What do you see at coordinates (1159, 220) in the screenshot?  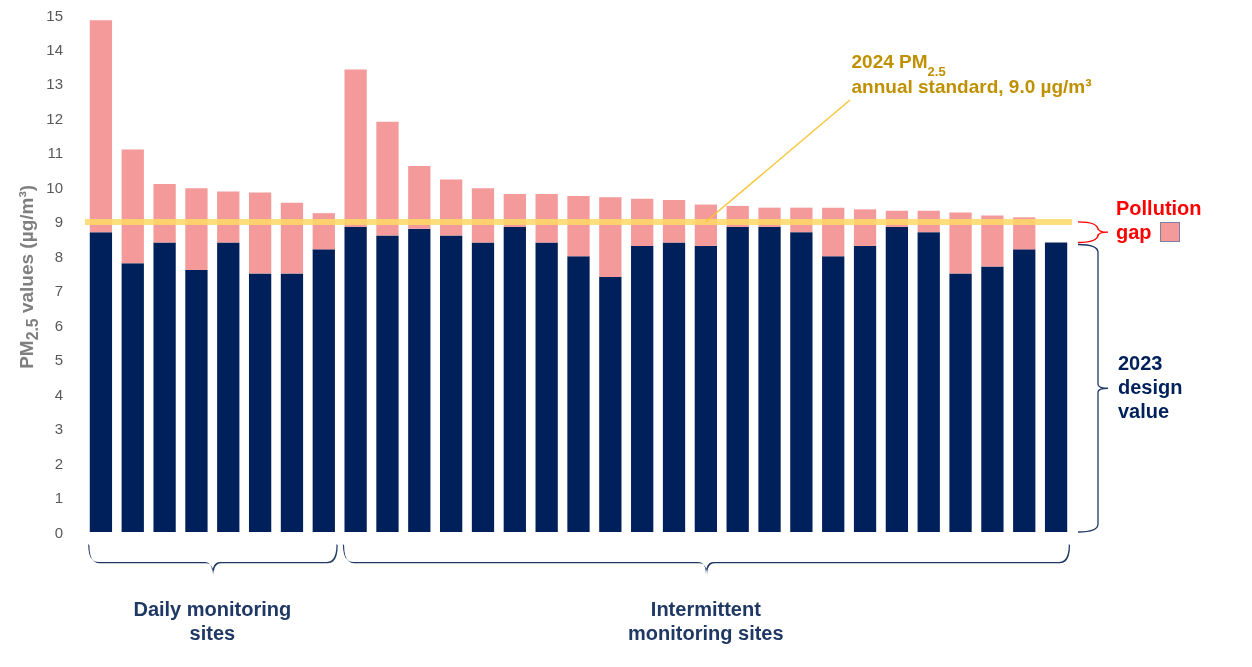 I see `text: Pollution gap` at bounding box center [1159, 220].